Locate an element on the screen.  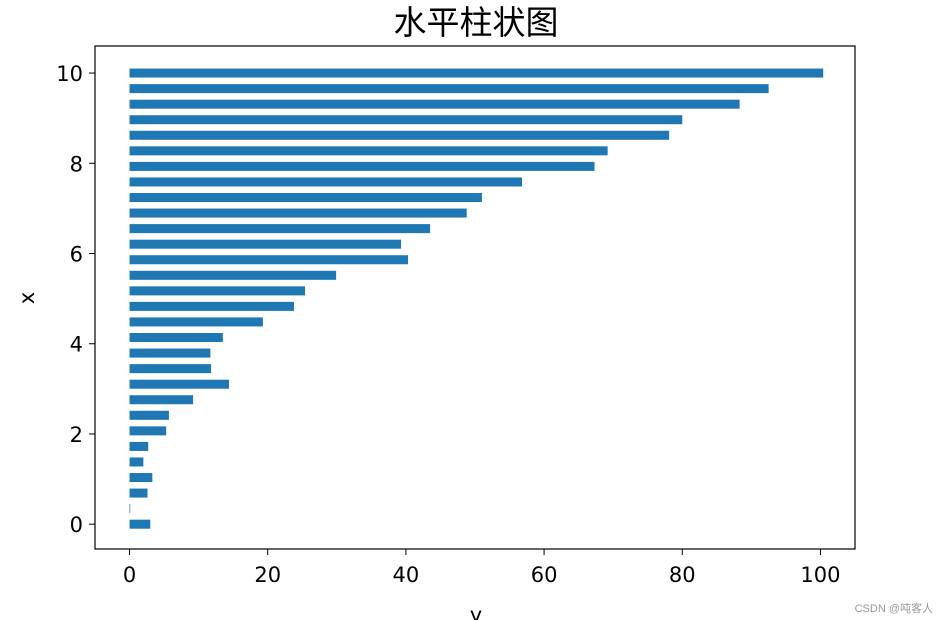
x-tick-label: 0 is located at coordinates (129, 575).